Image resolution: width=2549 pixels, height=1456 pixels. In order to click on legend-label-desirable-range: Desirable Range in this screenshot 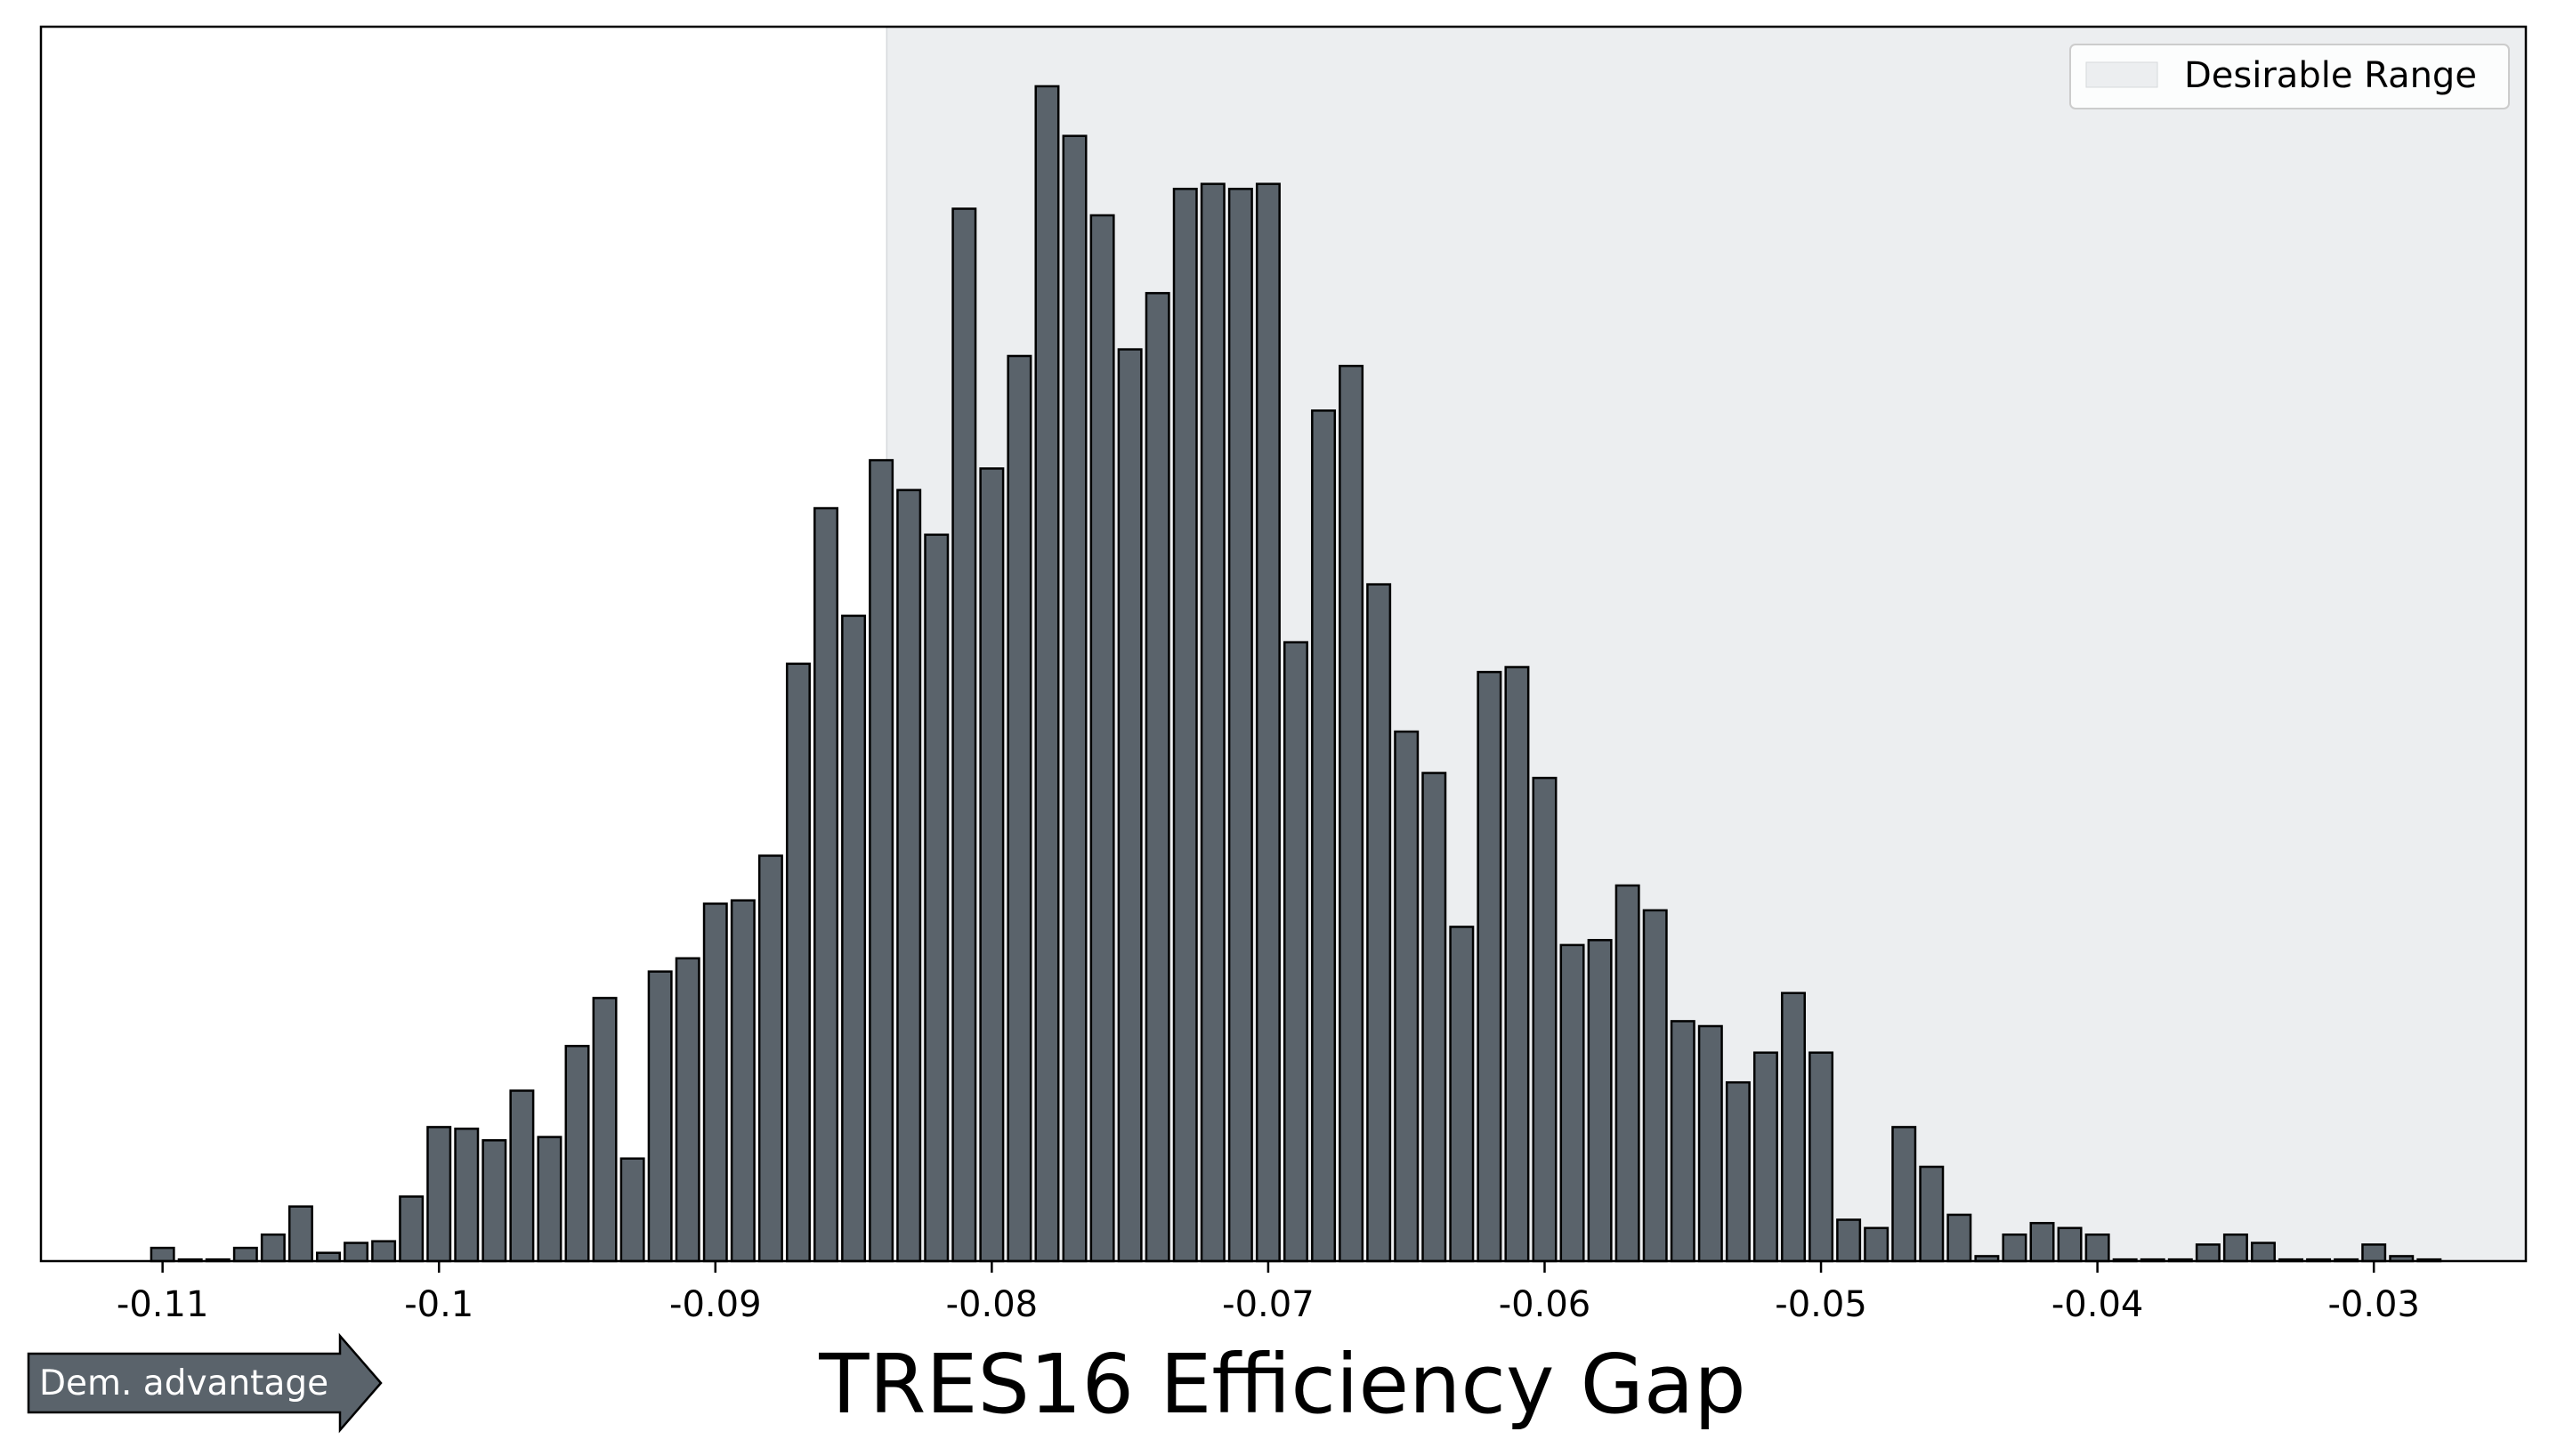, I will do `click(2330, 75)`.